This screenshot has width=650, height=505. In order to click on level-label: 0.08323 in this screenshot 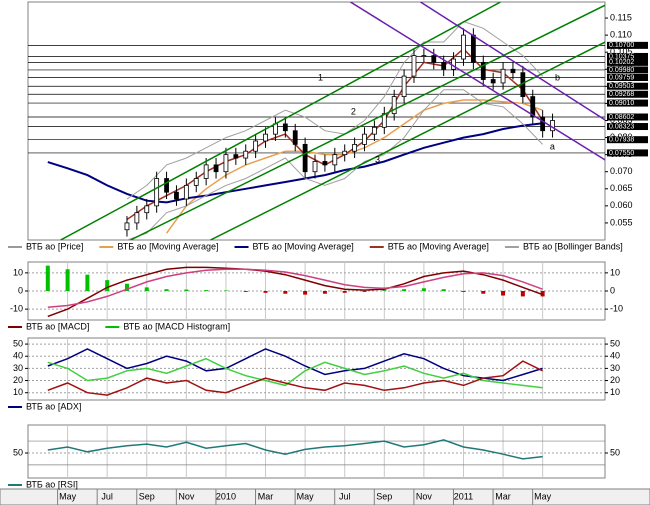, I will do `click(621, 126)`.